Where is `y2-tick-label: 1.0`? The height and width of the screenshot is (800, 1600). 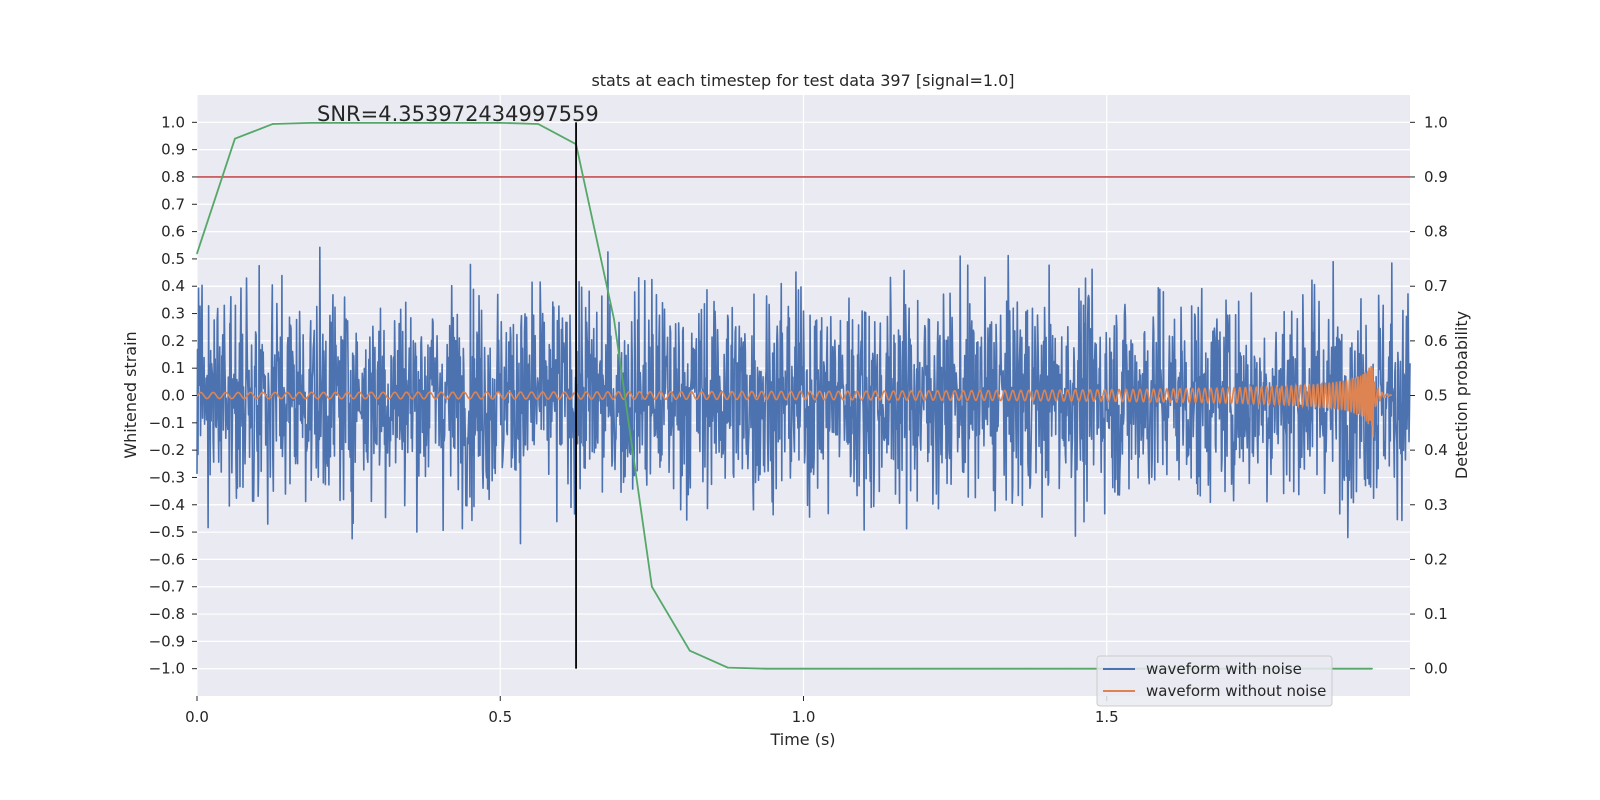
y2-tick-label: 1.0 is located at coordinates (1436, 122).